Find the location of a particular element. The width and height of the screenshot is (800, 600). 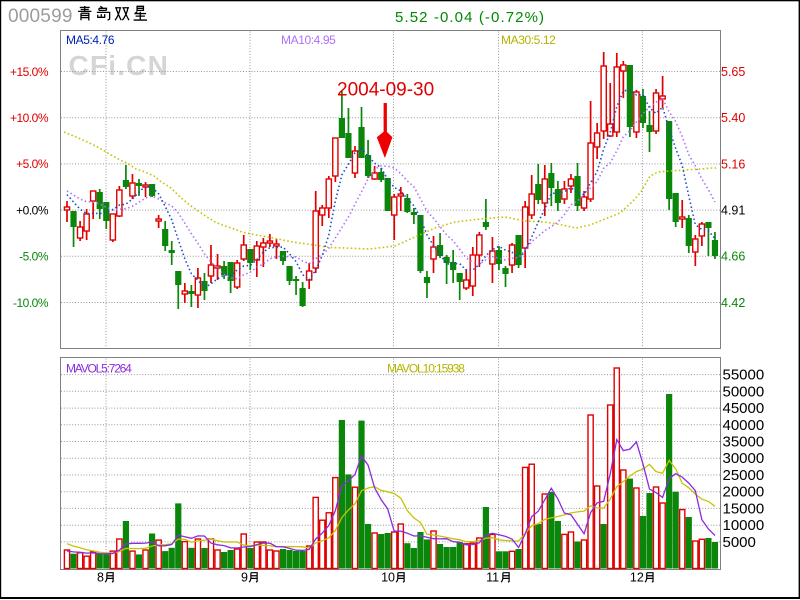

svg-text: 8 is located at coordinates (100, 578).